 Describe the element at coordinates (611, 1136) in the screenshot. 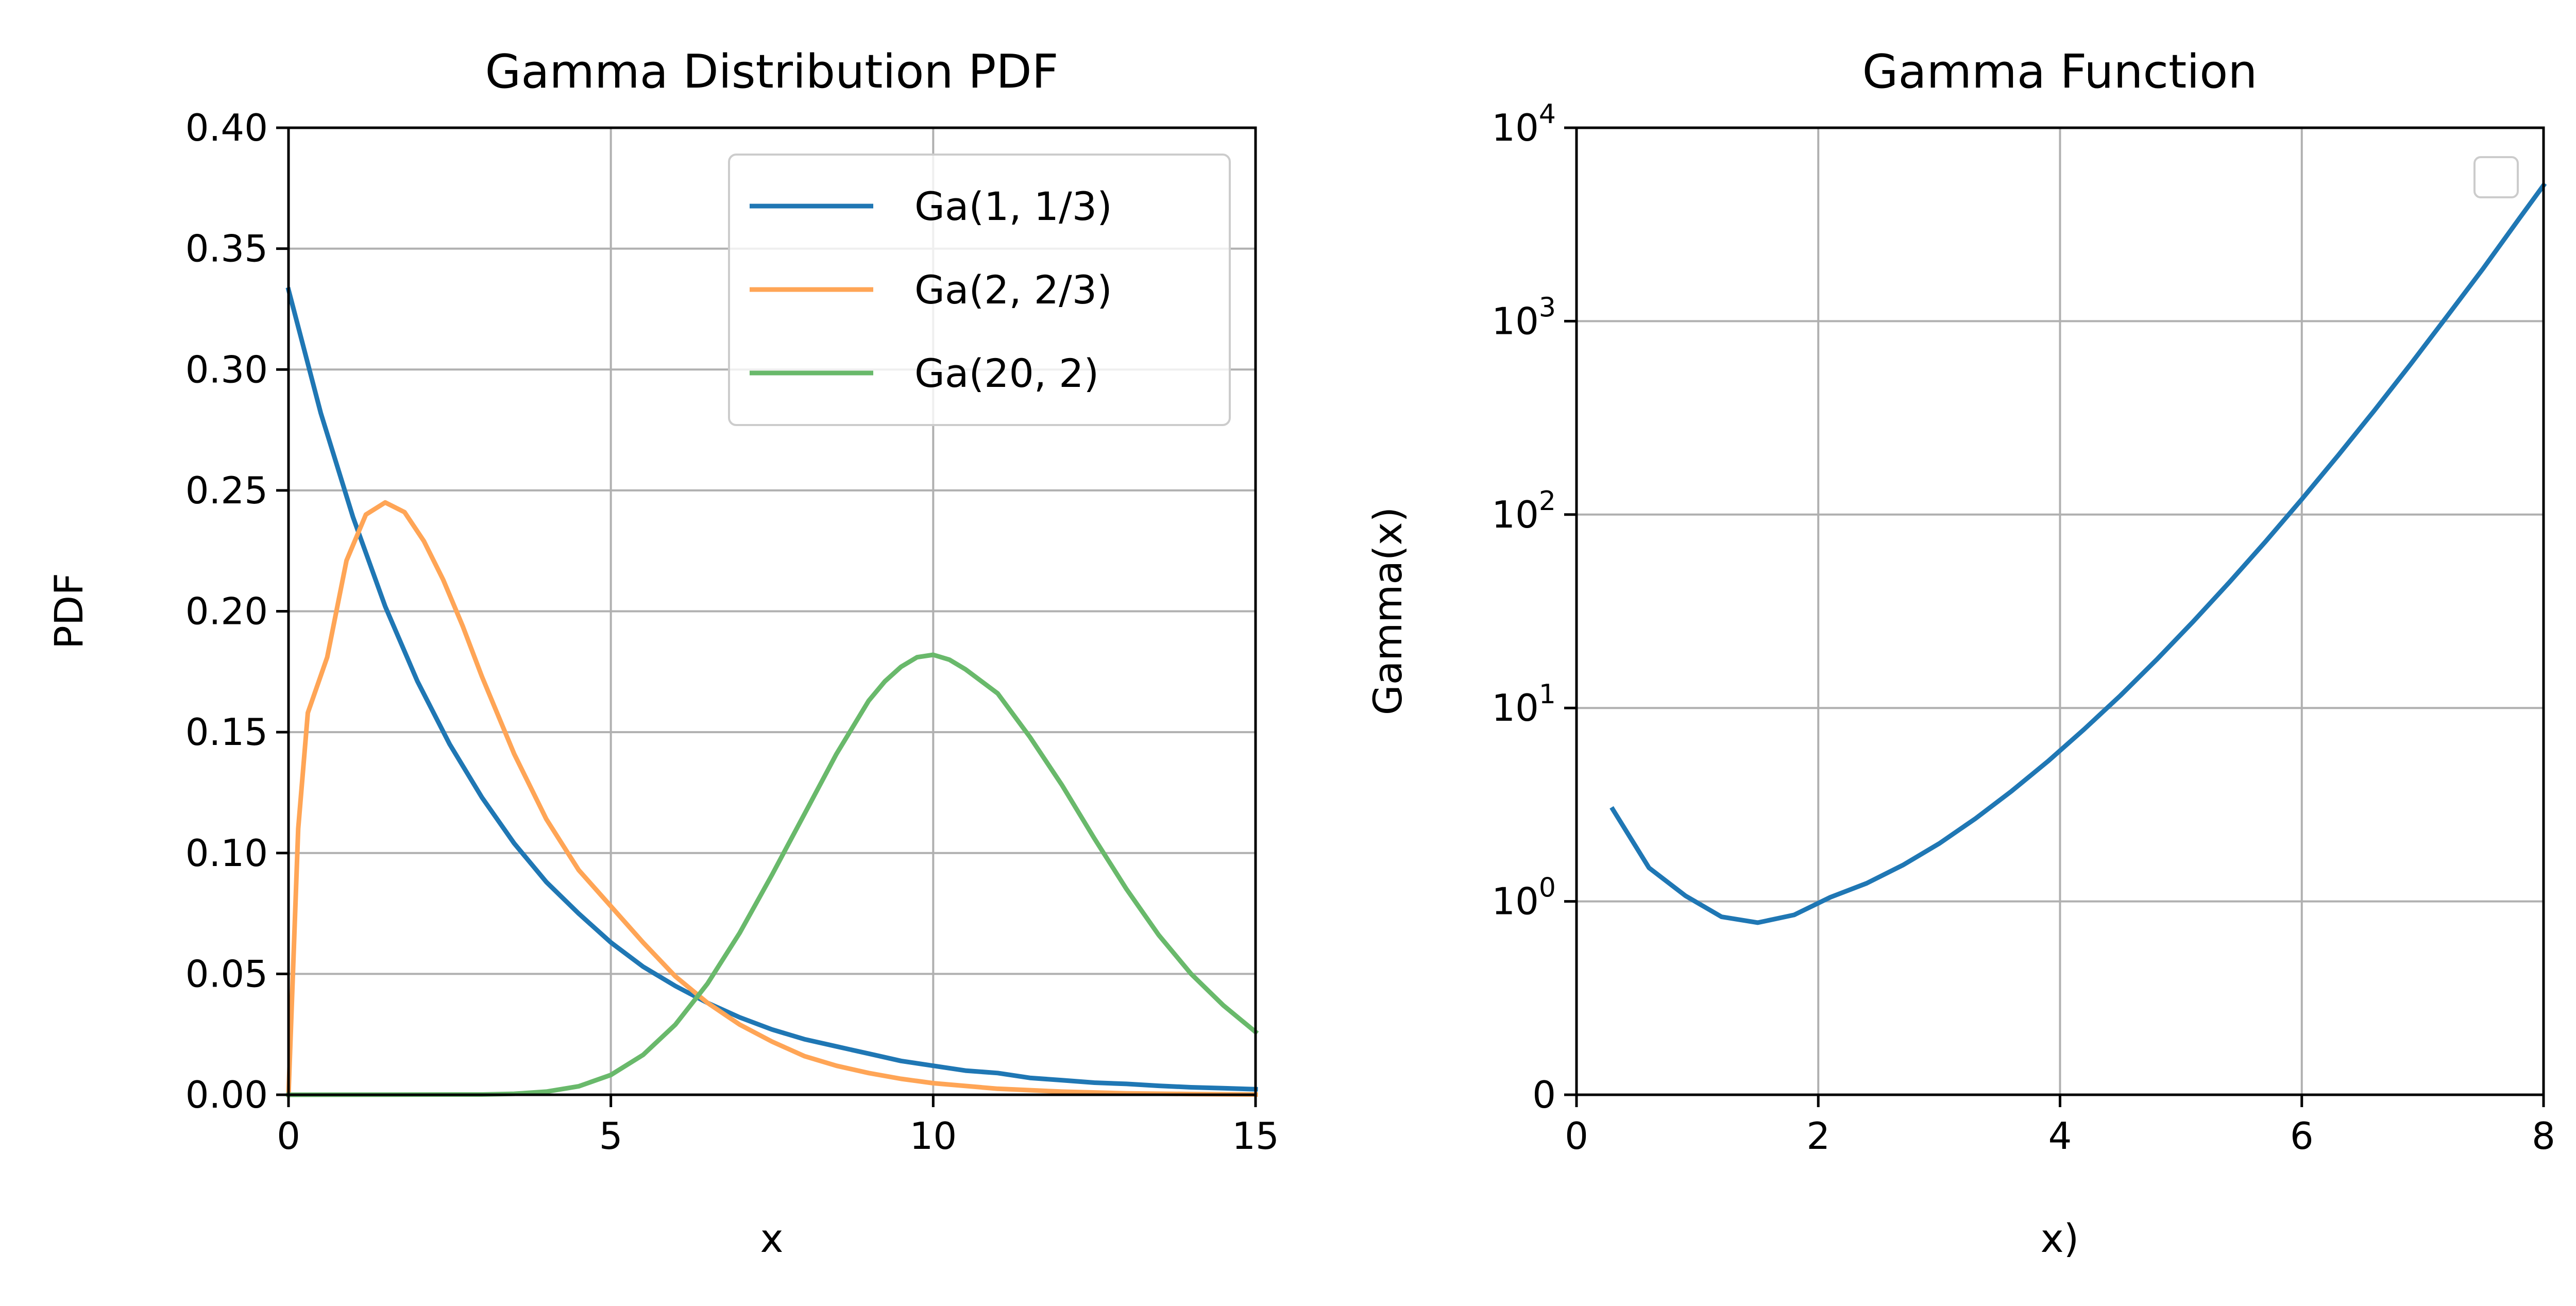

I see `x-tick-label: 5` at that location.